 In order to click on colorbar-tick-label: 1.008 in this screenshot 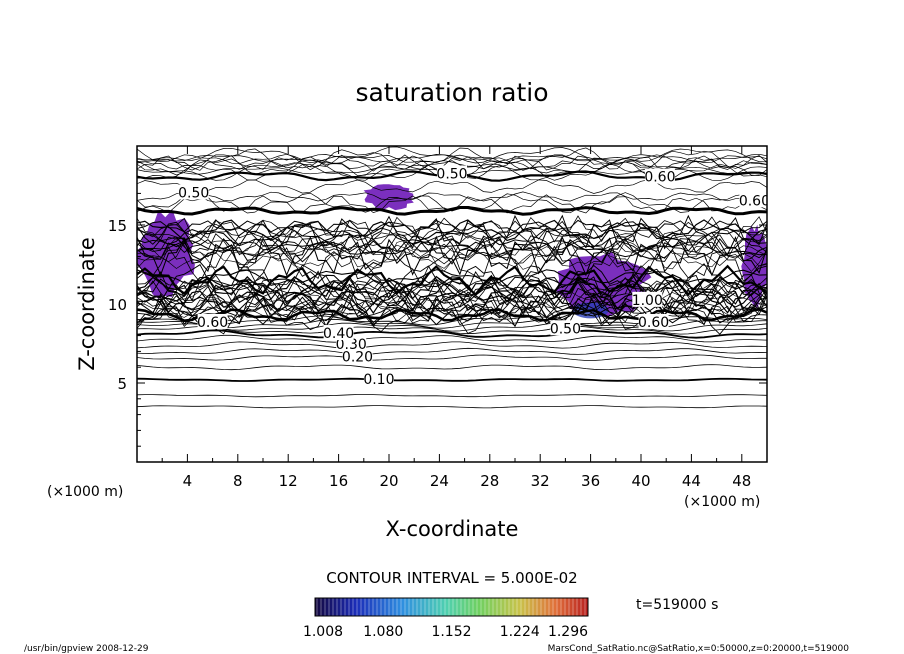, I will do `click(323, 632)`.